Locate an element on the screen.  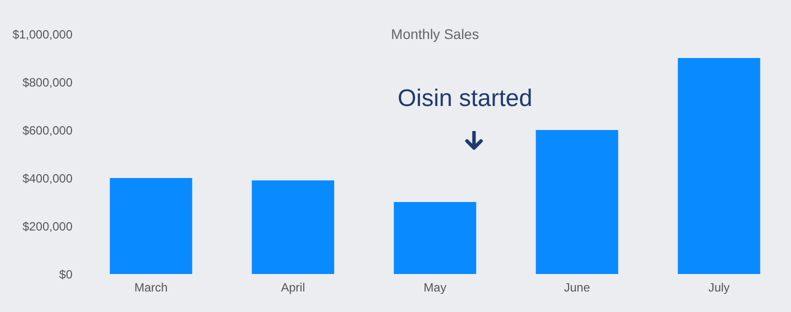
x-tick-label: April is located at coordinates (293, 287).